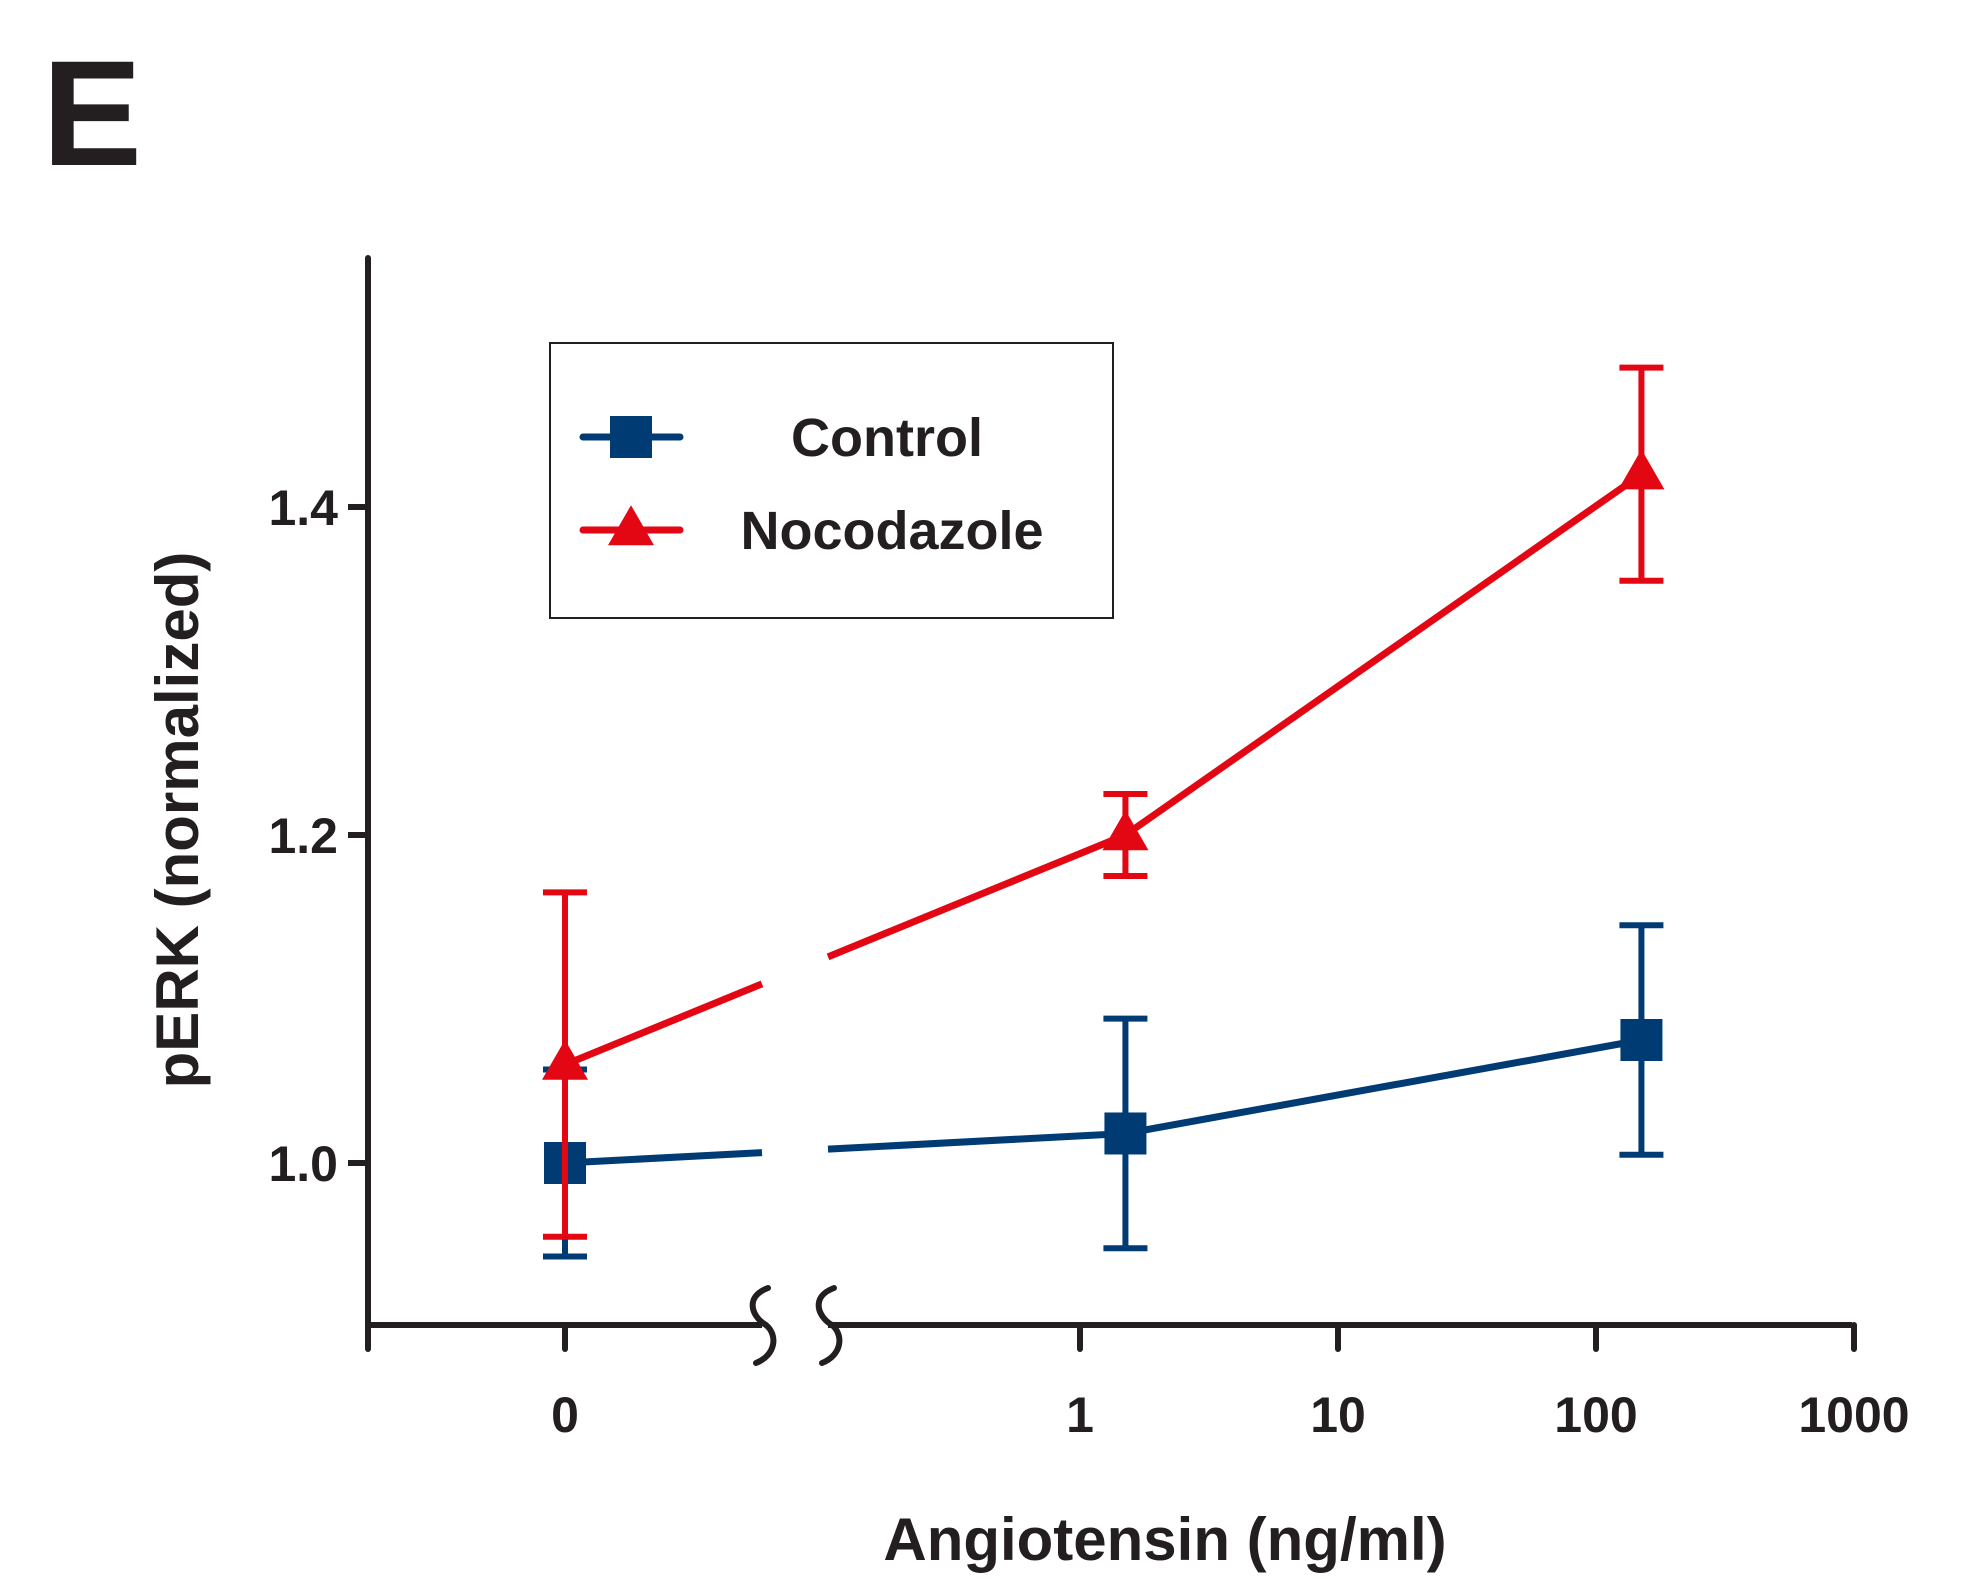  Describe the element at coordinates (781, 438) in the screenshot. I see `legend-item-control: Control` at that location.